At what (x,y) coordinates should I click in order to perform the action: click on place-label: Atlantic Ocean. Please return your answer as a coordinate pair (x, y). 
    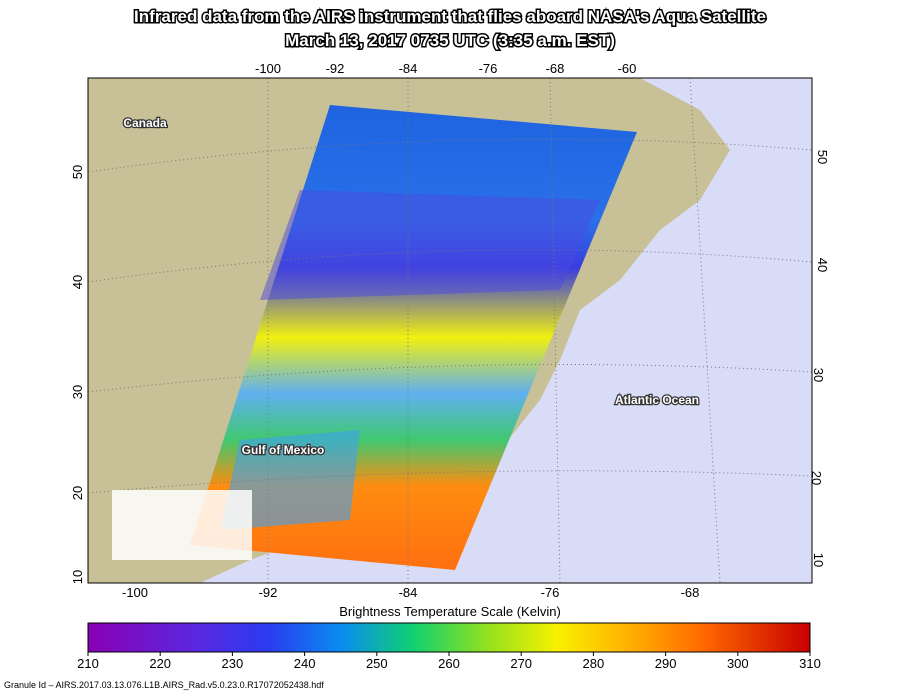
    Looking at the image, I should click on (657, 400).